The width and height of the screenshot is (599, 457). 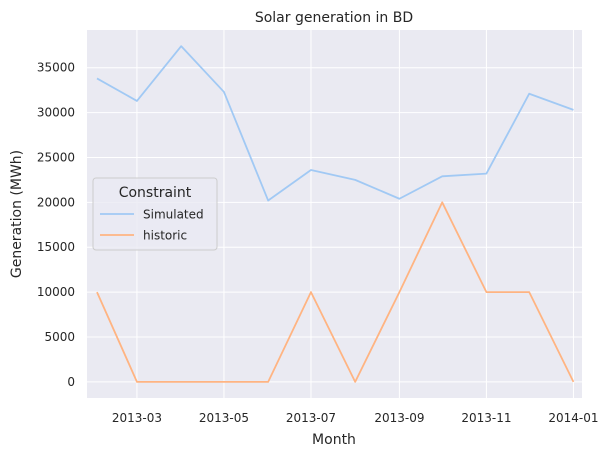 What do you see at coordinates (173, 215) in the screenshot?
I see `legend-label-simulated: Simulated` at bounding box center [173, 215].